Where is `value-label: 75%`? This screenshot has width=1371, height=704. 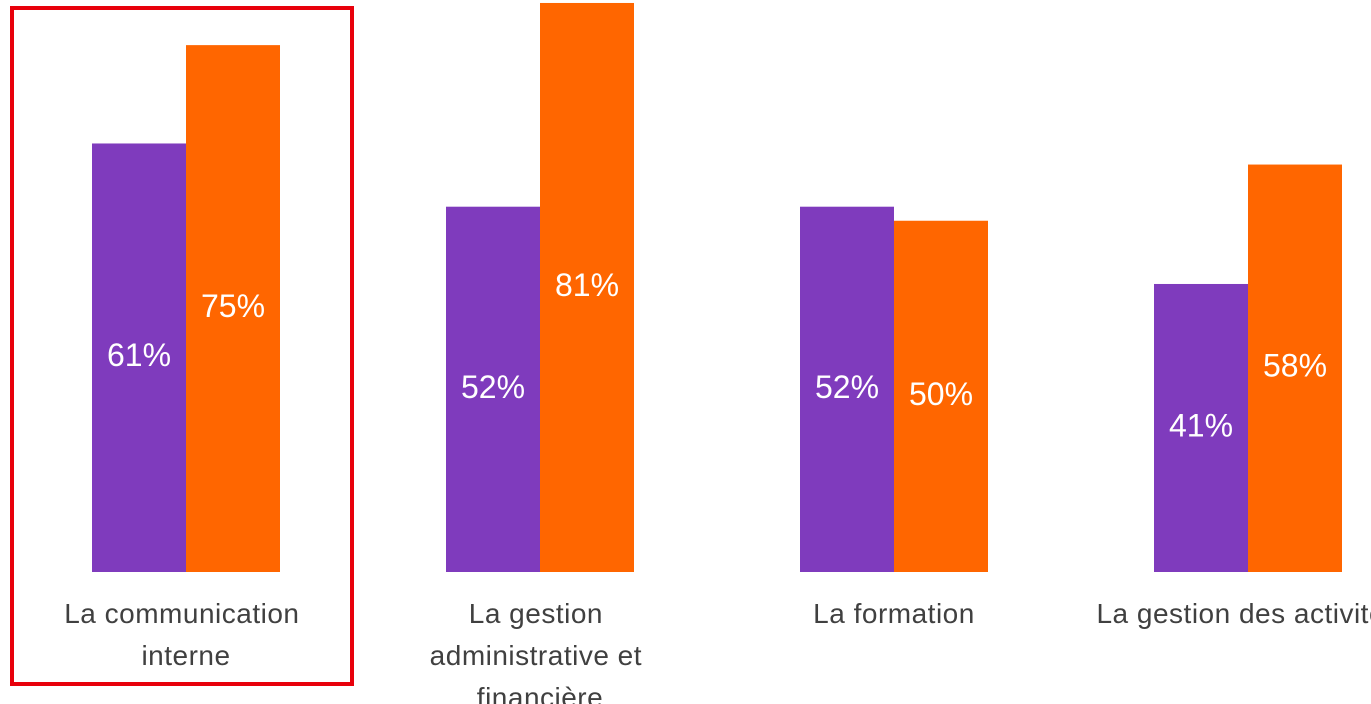
value-label: 75% is located at coordinates (233, 306).